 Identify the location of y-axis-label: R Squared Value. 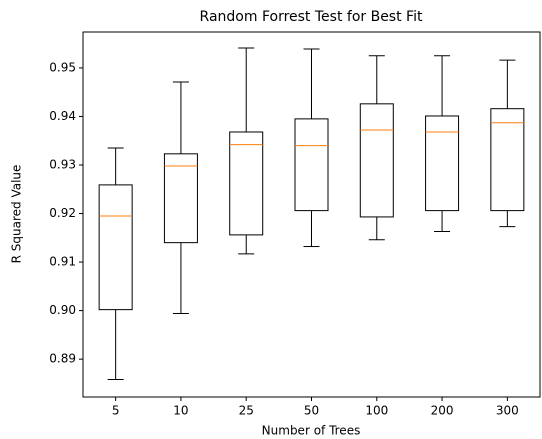
(17, 214).